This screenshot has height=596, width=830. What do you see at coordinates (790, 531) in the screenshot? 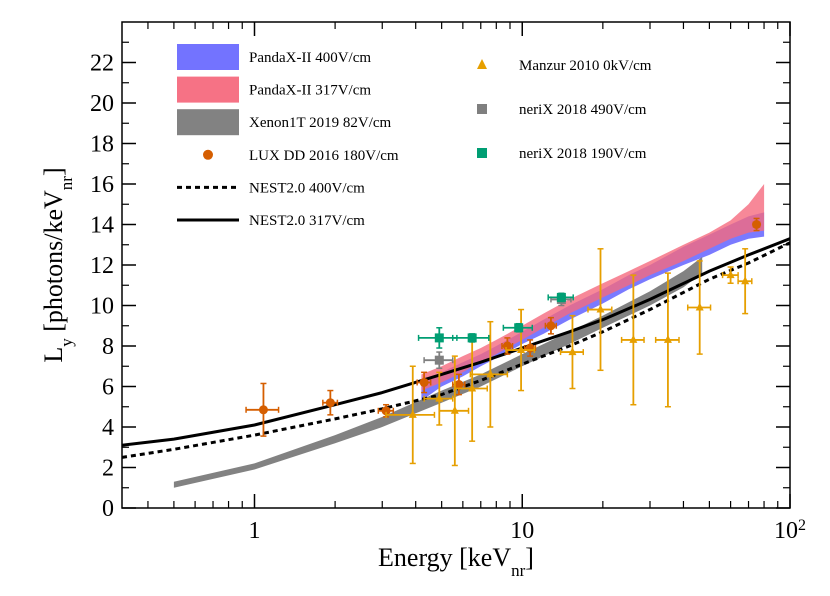
I see `x-tick-label-2: 102` at bounding box center [790, 531].